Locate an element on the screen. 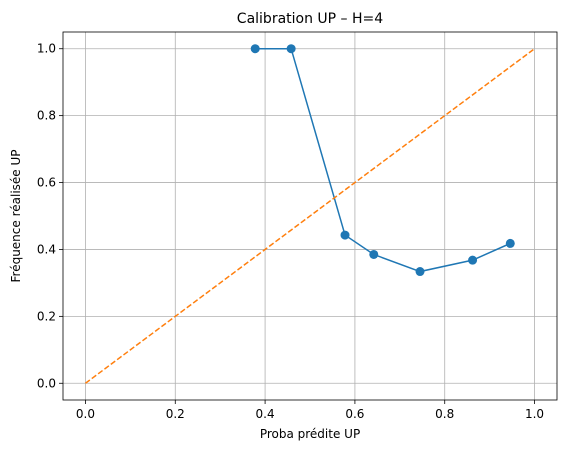 The width and height of the screenshot is (567, 455). x-tick-label: 0.8 is located at coordinates (444, 414).